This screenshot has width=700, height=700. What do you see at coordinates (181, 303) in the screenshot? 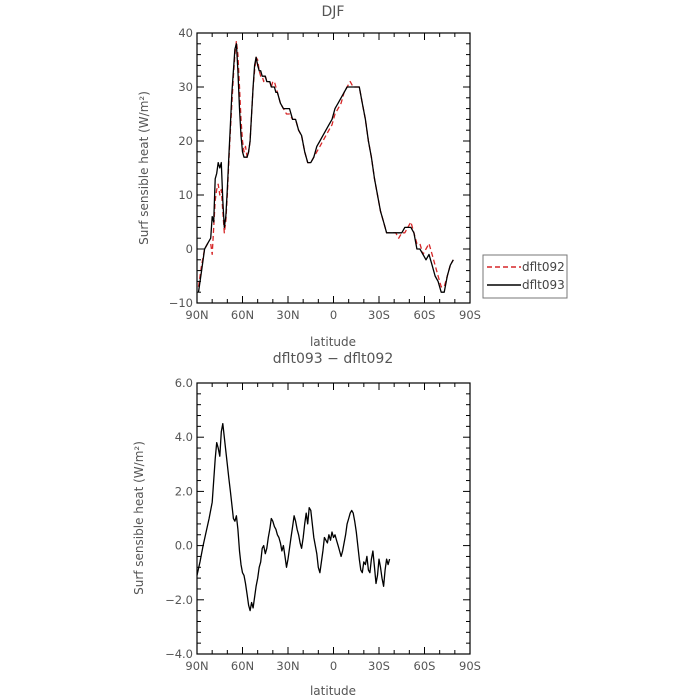
I see `y-tick-label: −10` at bounding box center [181, 303].